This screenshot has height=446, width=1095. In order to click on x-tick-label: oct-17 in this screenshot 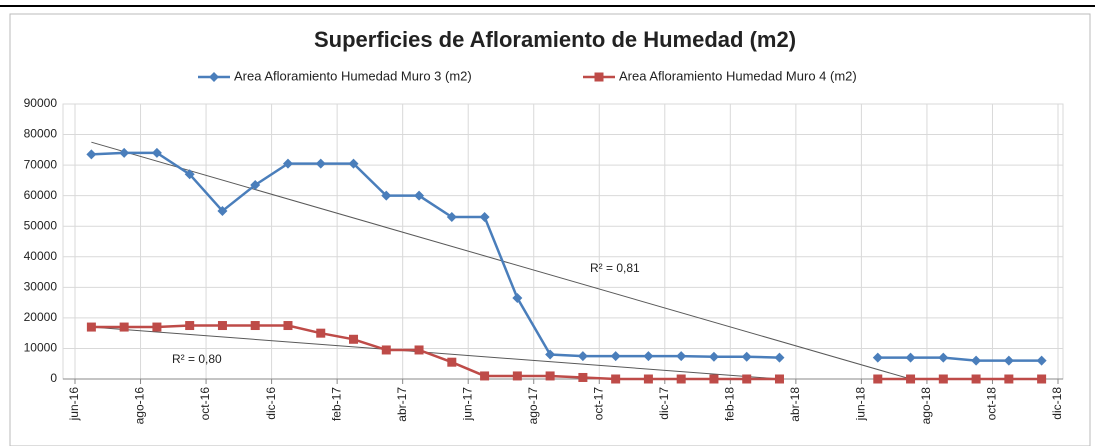, I will do `click(598, 404)`.